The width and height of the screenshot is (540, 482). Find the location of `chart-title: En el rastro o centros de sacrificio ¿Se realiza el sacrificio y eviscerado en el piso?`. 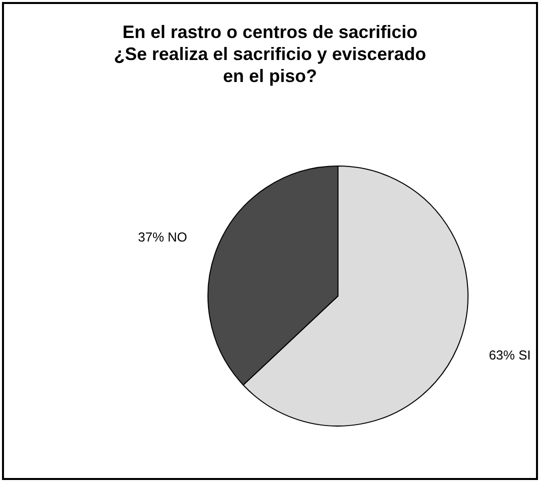

chart-title: En el rastro o centros de sacrificio ¿Se realiza el sacrificio y eviscerado en el piso? is located at coordinates (270, 54).